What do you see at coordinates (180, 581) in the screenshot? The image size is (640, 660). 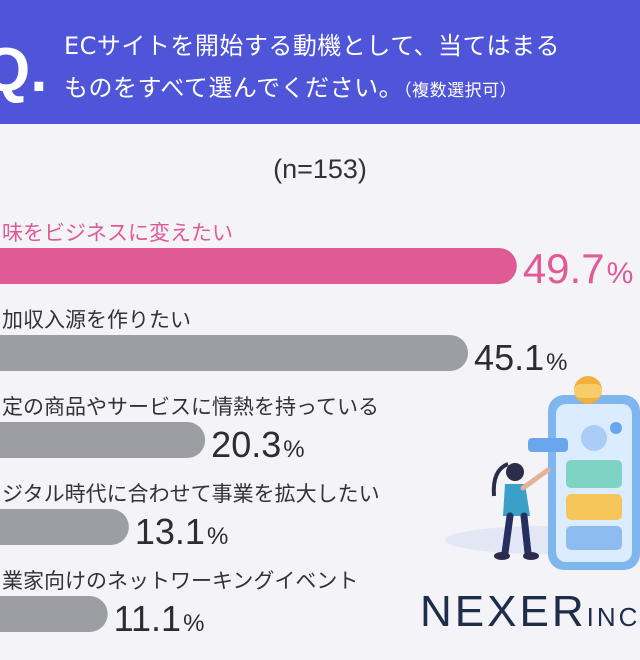 I see `category-label: 業家向けのネットワーキングイベント` at bounding box center [180, 581].